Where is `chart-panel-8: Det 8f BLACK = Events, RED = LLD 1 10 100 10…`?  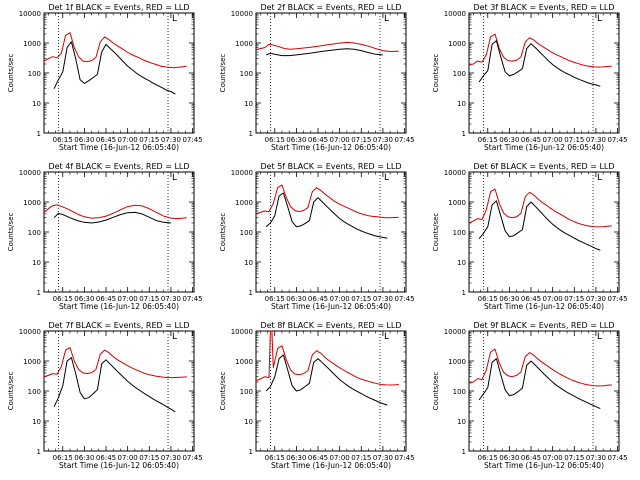
chart-panel-8: Det 8f BLACK = Events, RED = LLD 1 10 100 10… is located at coordinates (317, 395).